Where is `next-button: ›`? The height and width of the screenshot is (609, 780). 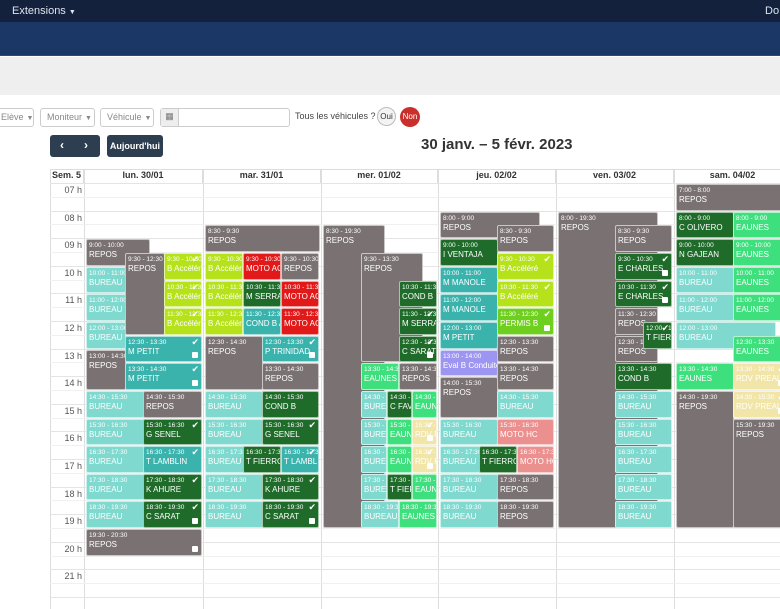 next-button: › is located at coordinates (86, 145).